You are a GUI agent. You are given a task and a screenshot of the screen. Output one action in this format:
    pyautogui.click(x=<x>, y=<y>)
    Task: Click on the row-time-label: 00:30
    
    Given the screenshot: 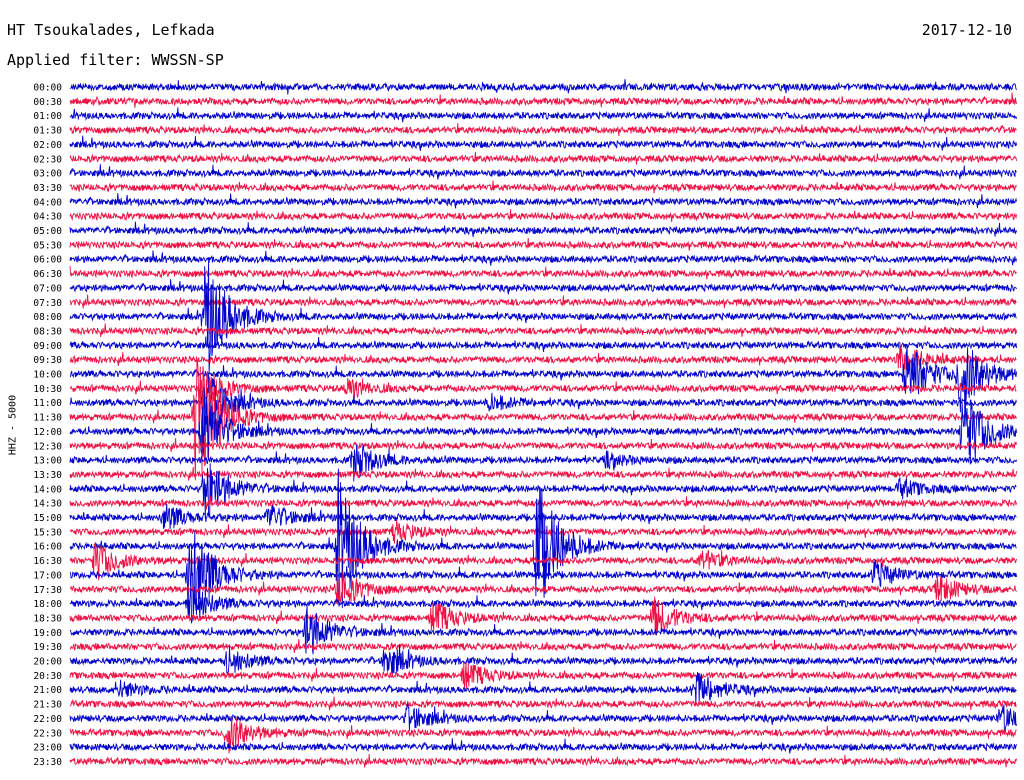 What is the action you would take?
    pyautogui.click(x=47, y=102)
    